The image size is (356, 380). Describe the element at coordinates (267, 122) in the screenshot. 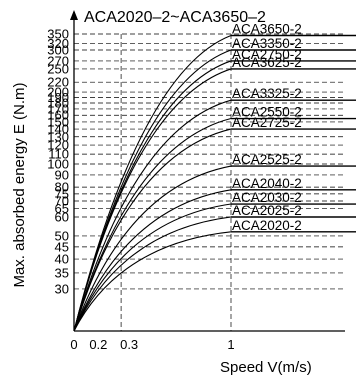

I see `series-label: ACA2725-2` at that location.